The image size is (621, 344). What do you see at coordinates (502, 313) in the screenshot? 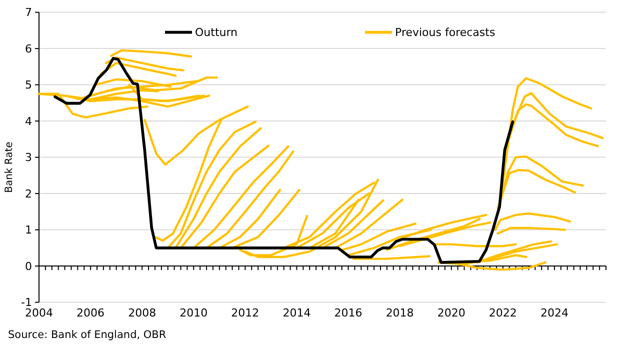
I see `x-tick-label: 2022` at bounding box center [502, 313].